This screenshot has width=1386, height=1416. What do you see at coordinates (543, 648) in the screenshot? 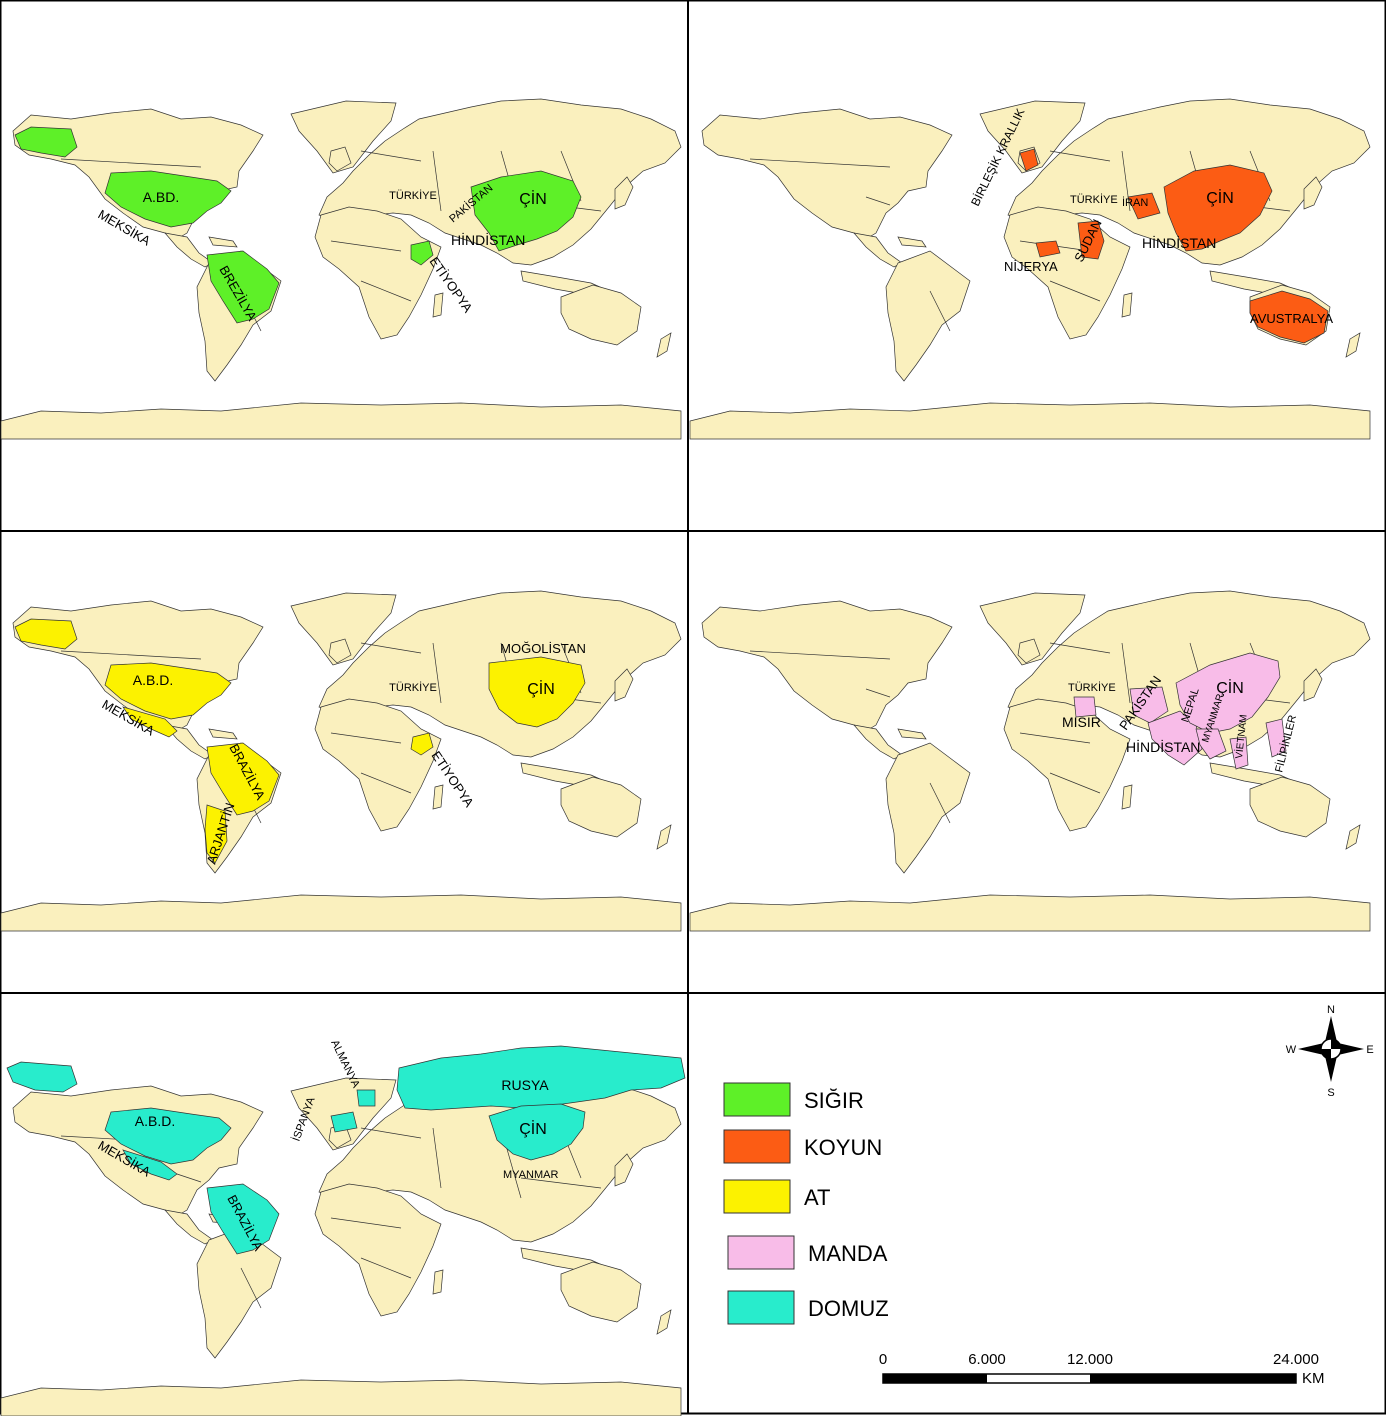
I see `label-mogolistan: MOĞOLİSTAN` at bounding box center [543, 648].